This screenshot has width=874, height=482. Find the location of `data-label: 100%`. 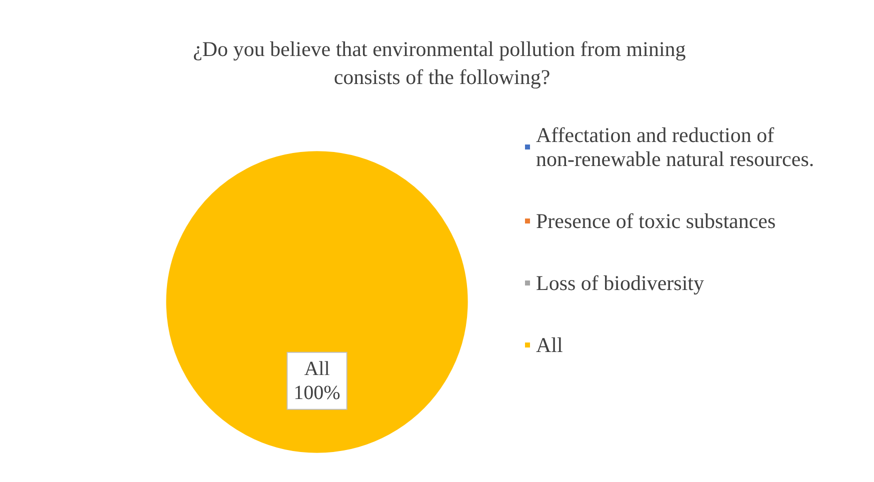

data-label: 100% is located at coordinates (317, 393).